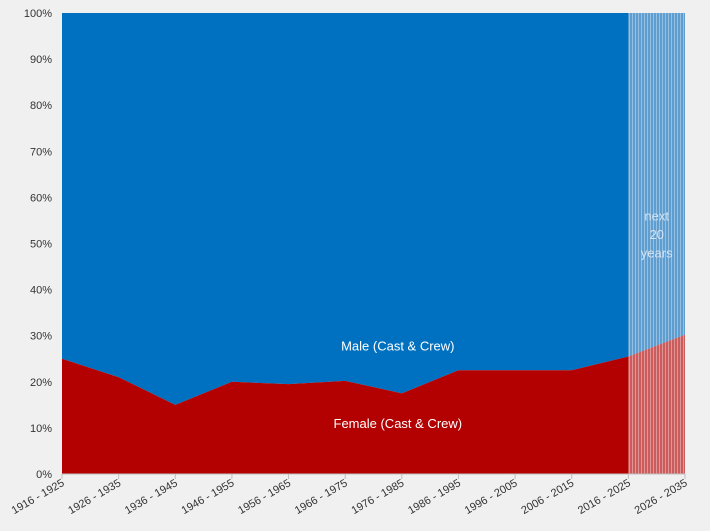 The height and width of the screenshot is (531, 710). I want to click on x-tick-label: 1936 - 1945, so click(151, 497).